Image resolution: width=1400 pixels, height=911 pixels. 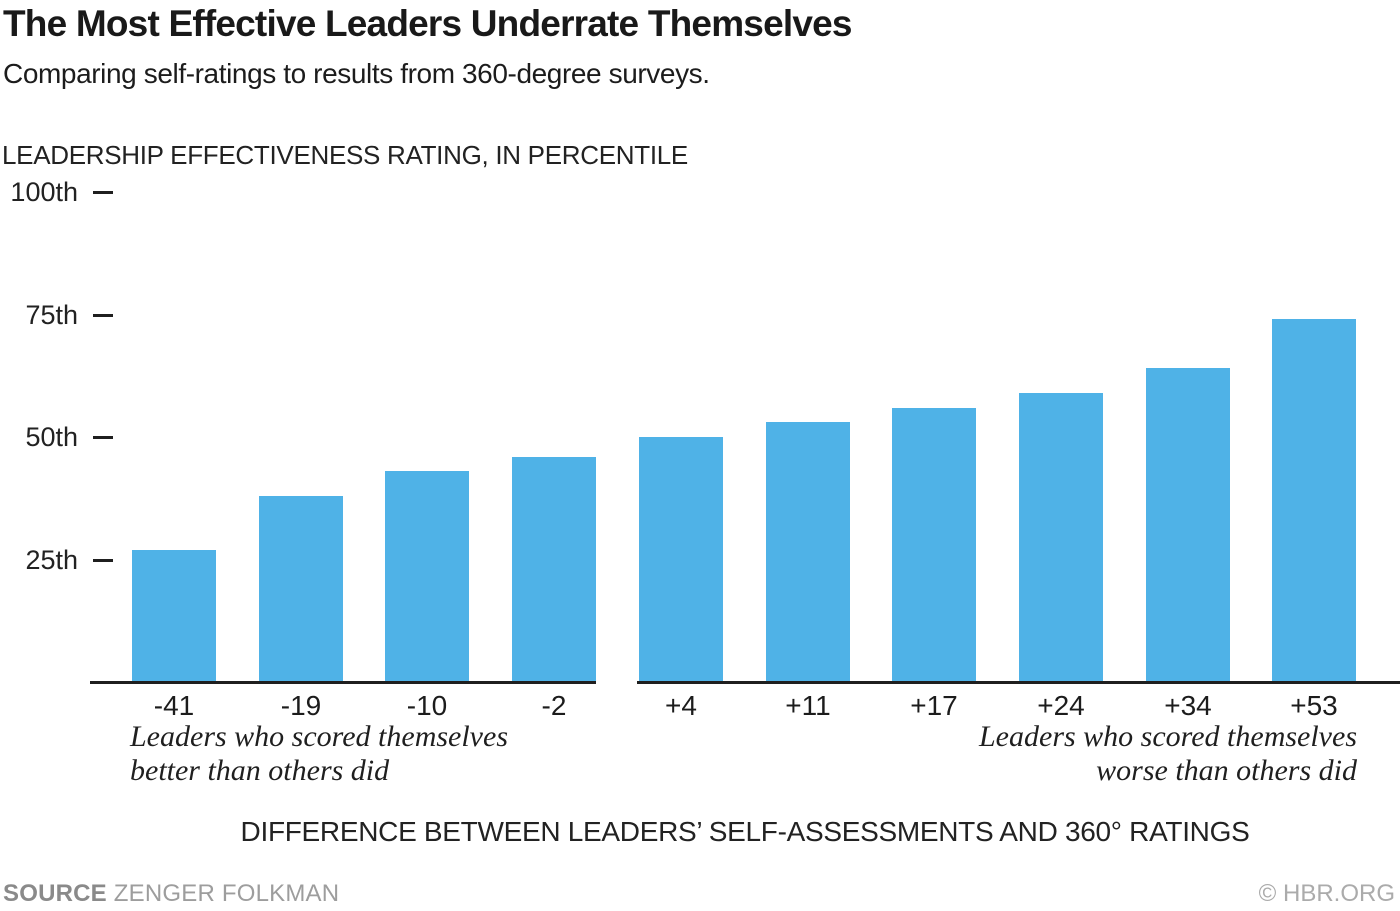 What do you see at coordinates (934, 545) in the screenshot?
I see `bar-+17` at bounding box center [934, 545].